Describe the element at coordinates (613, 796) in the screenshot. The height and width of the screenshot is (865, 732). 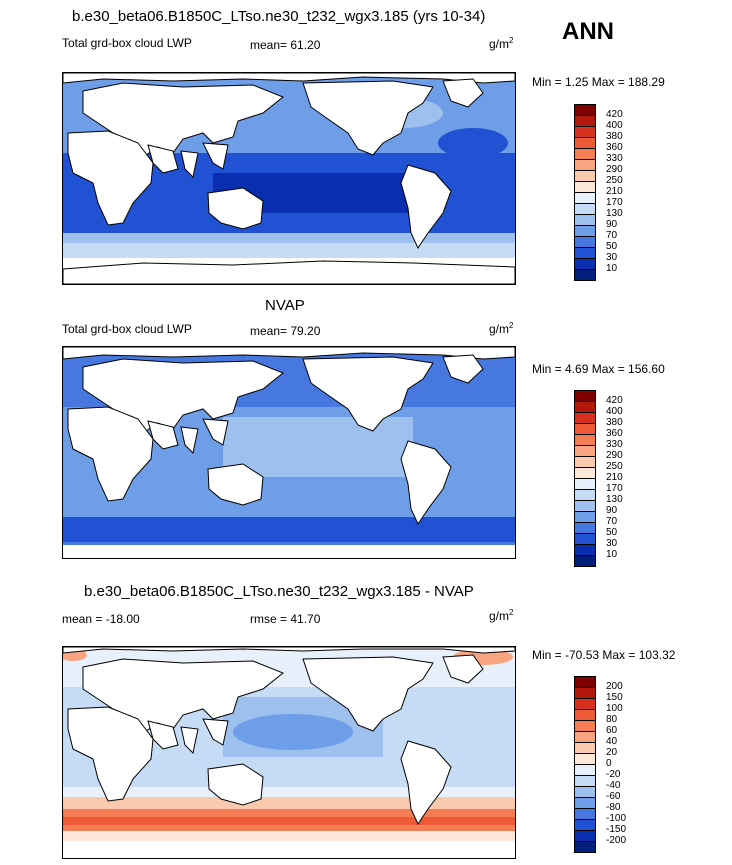
I see `colorbar-label: -60` at that location.